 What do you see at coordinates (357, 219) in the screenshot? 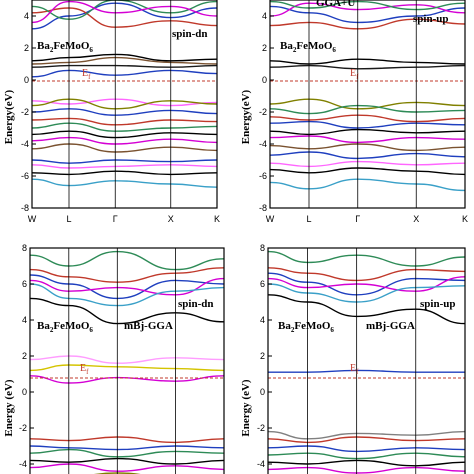
I see `k-point-label: Γ` at bounding box center [357, 219].